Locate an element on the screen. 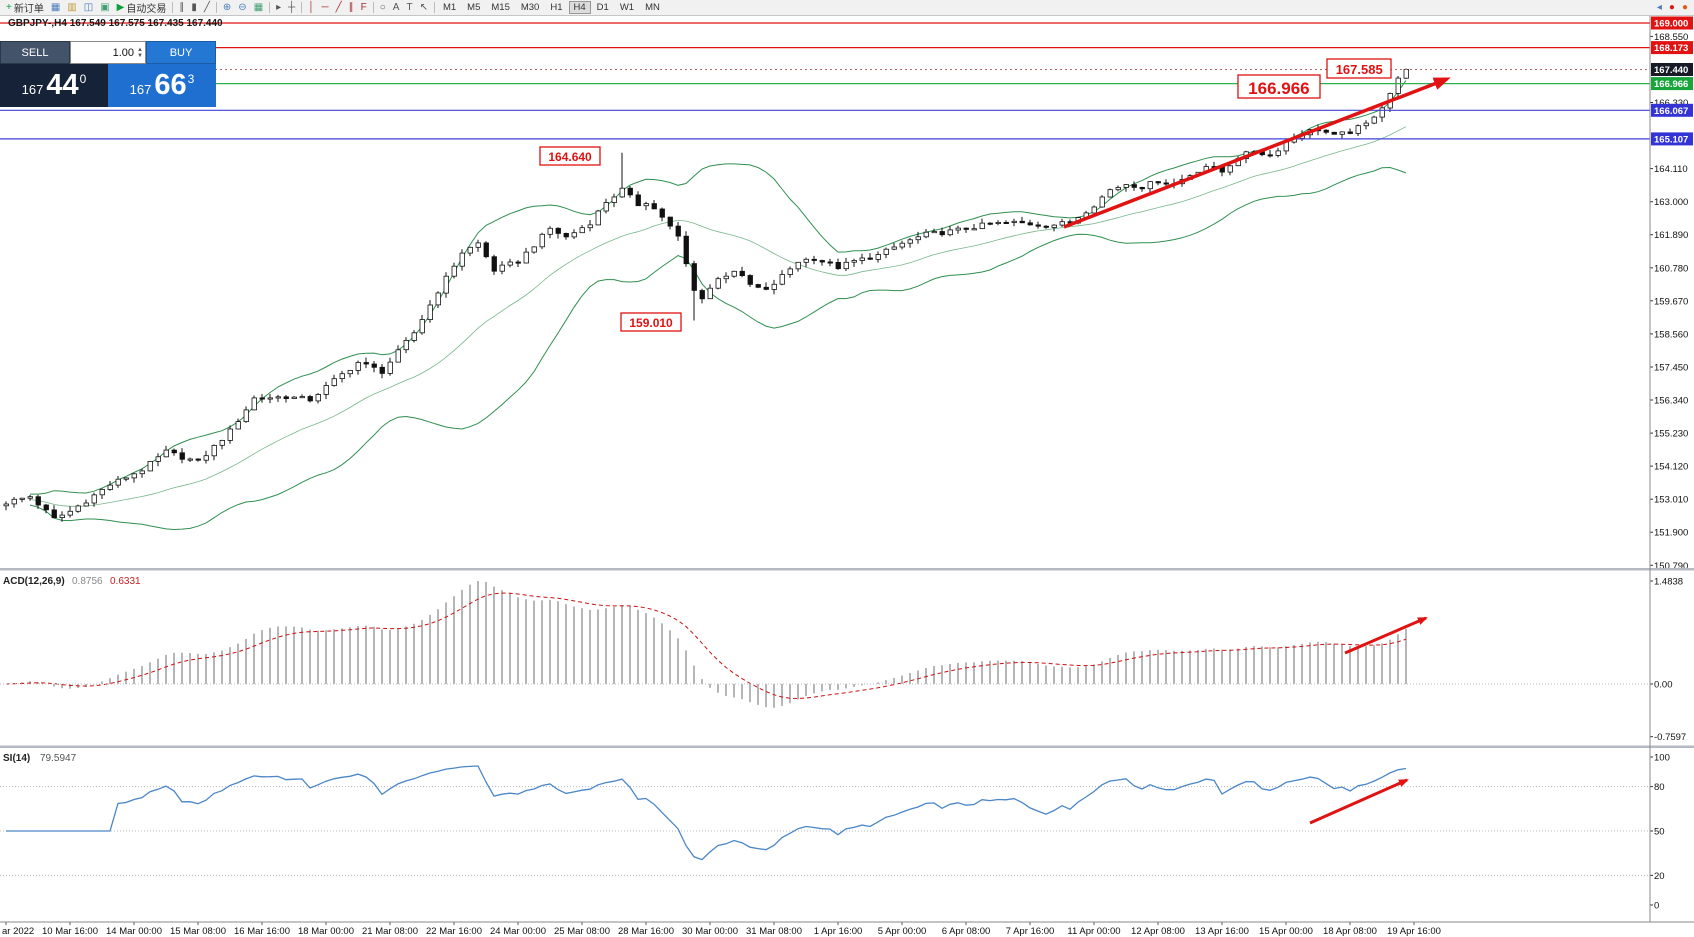 This screenshot has height=937, width=1694. chart-window-button: ▦ is located at coordinates (55, 8).